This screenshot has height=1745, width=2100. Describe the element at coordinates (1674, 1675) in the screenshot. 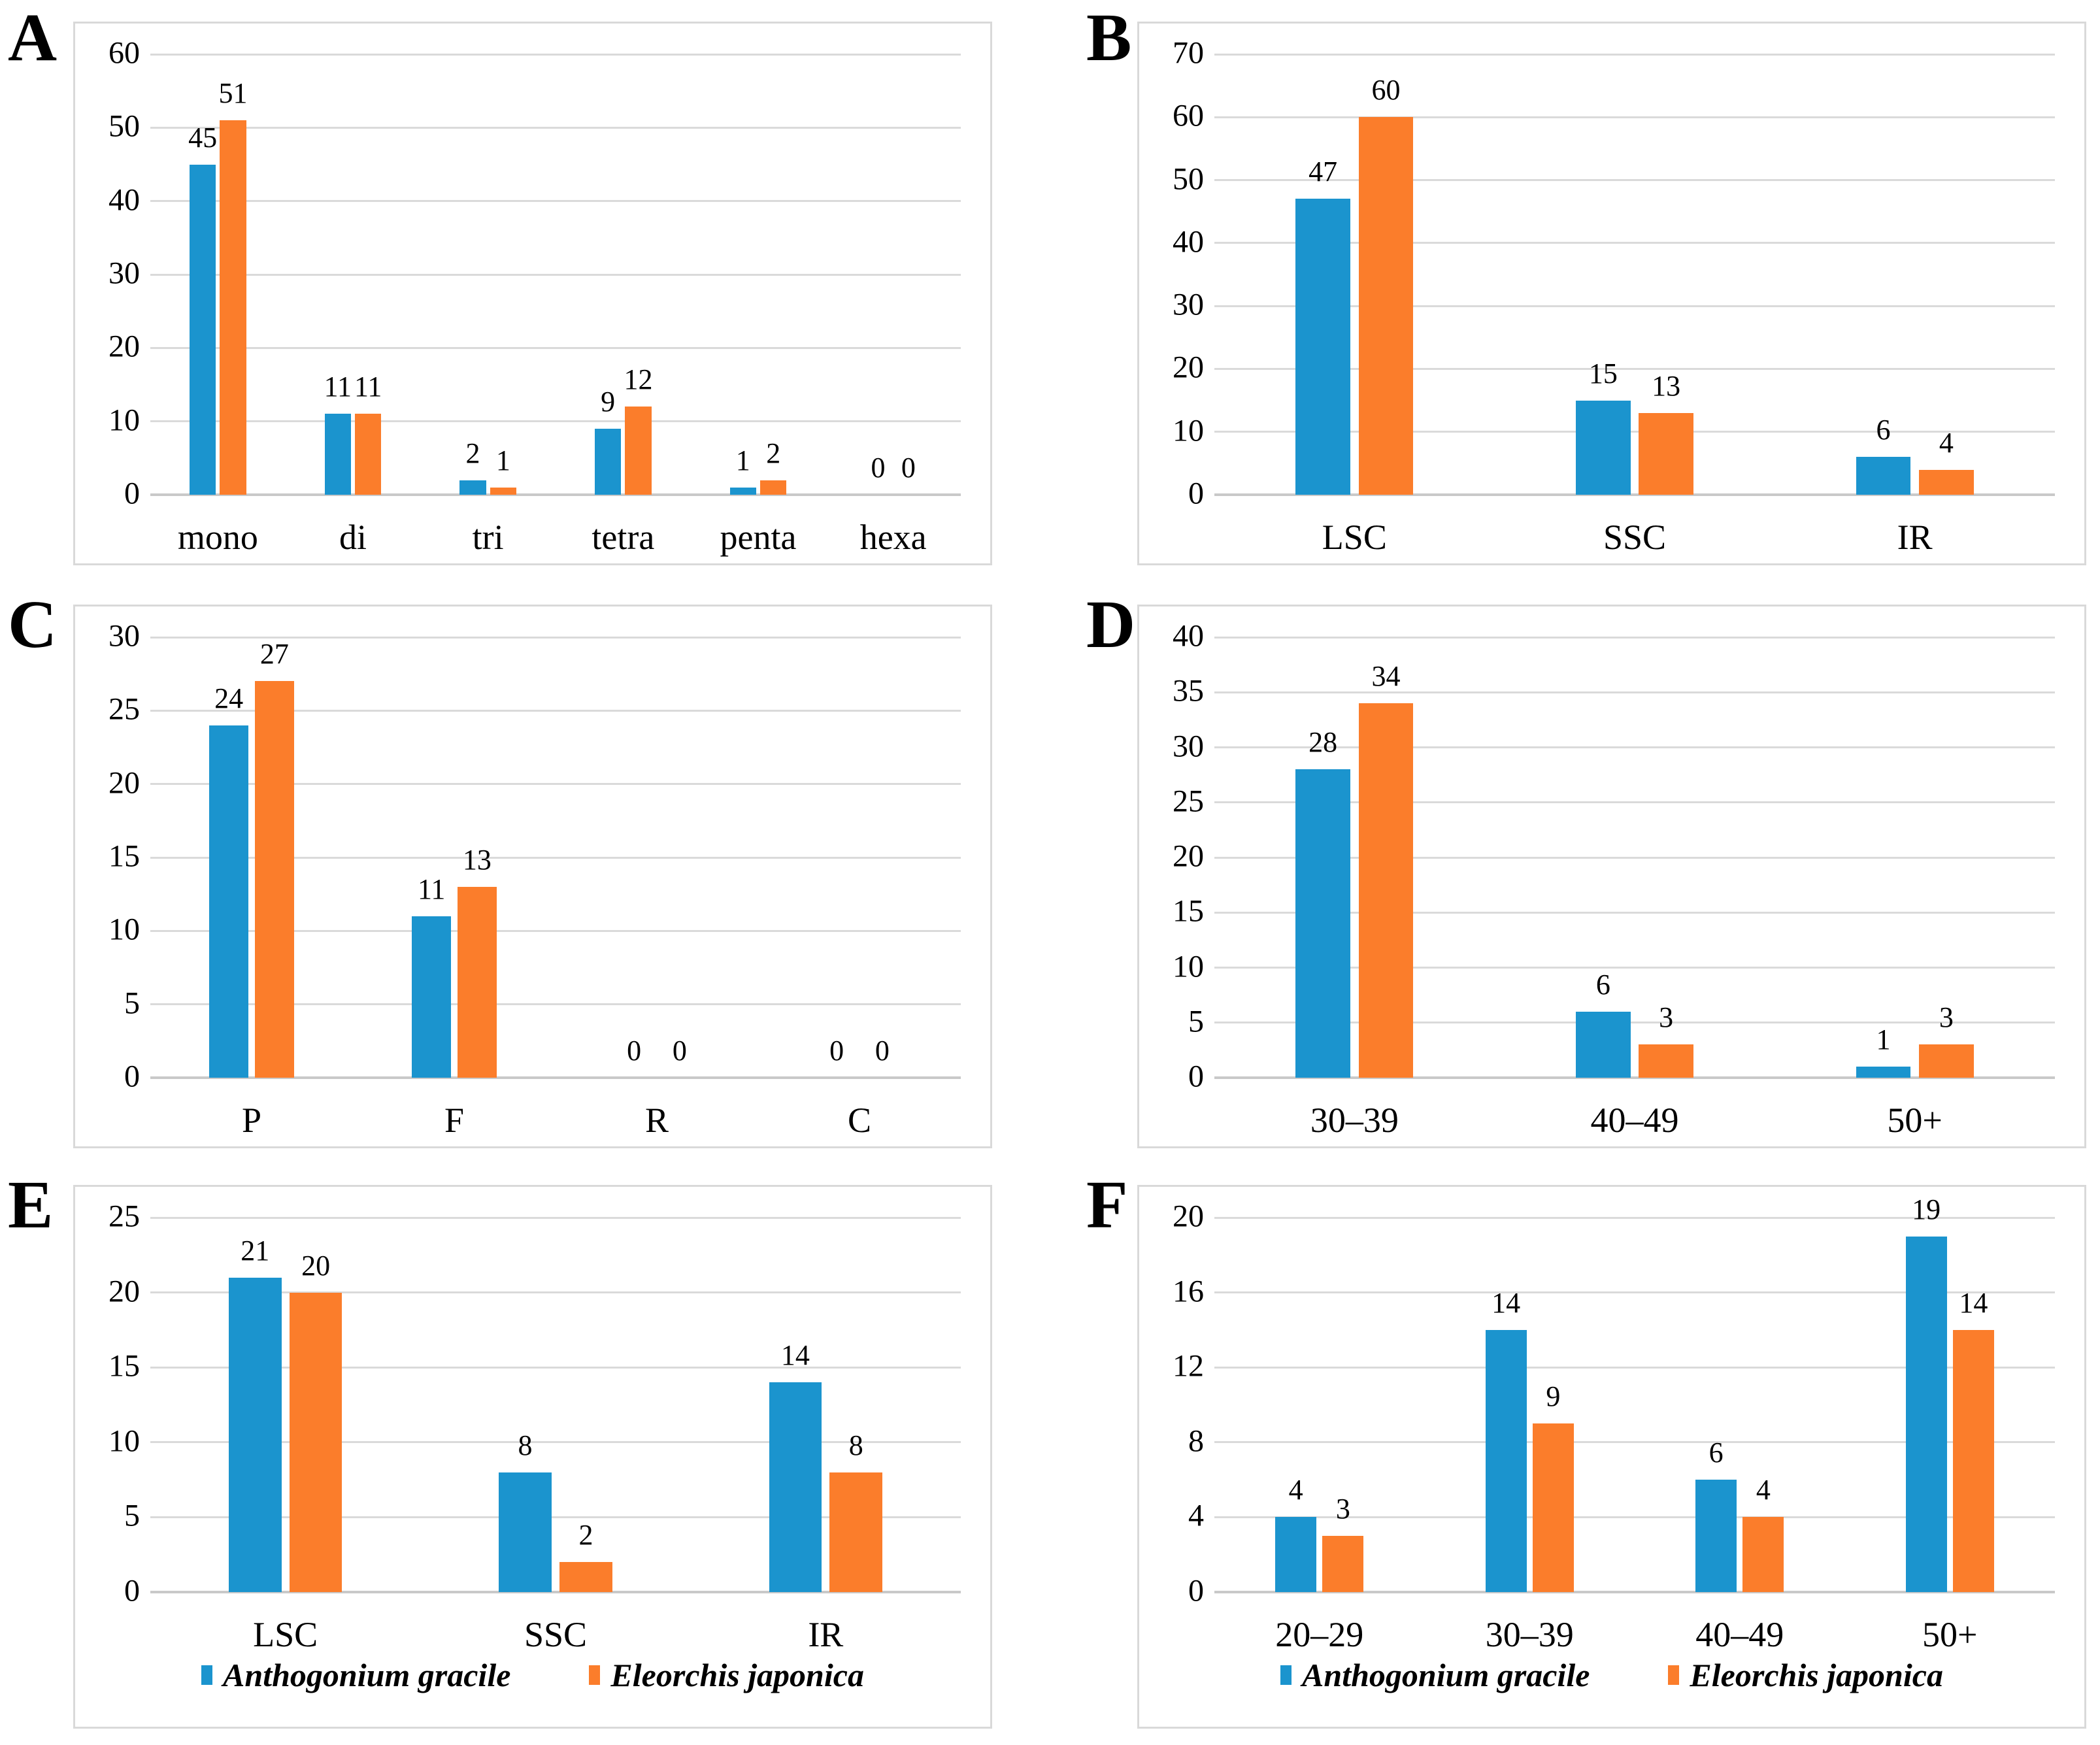

I see `legend-marker-icon` at that location.